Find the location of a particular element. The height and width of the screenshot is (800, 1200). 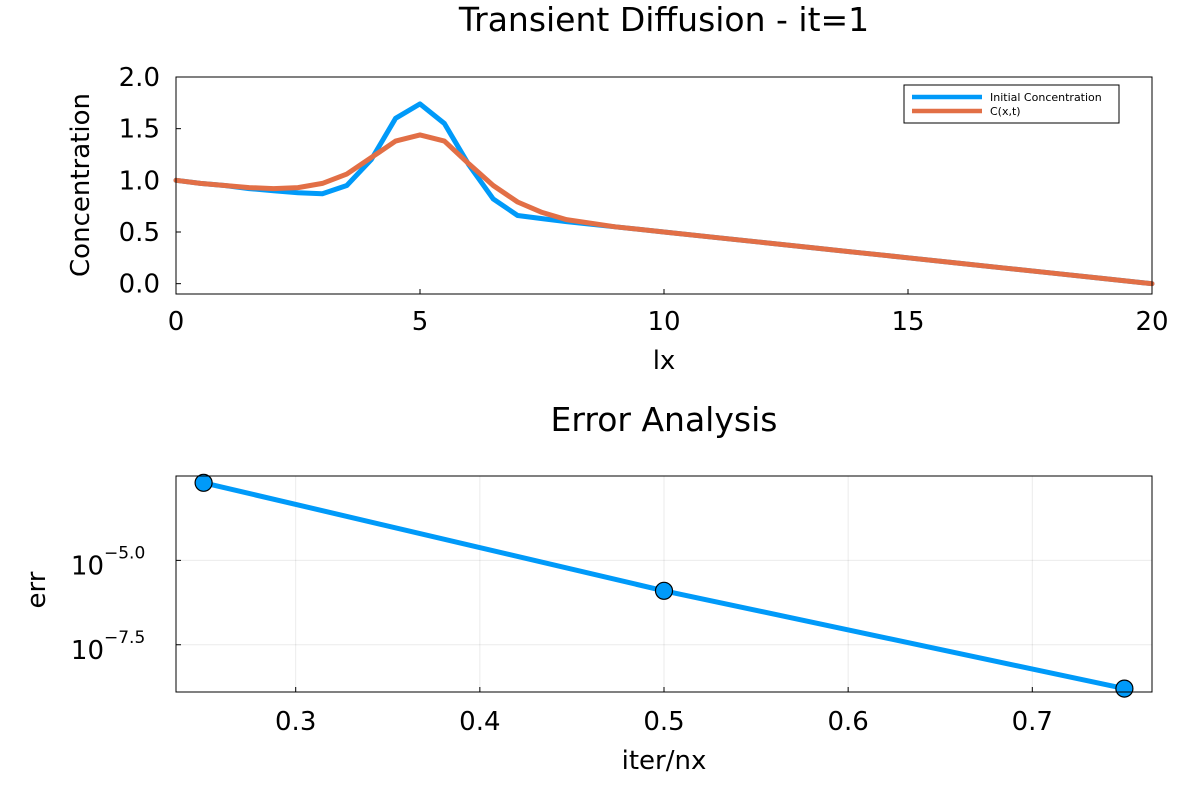

error-y-axis-label: err is located at coordinates (37, 589).